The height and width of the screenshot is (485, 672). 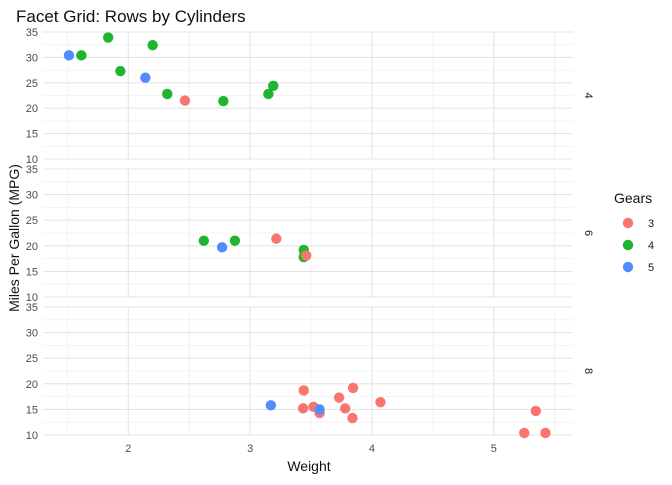 I want to click on chart-title: Facet Grid: Rows by Cylinders, so click(x=131, y=16).